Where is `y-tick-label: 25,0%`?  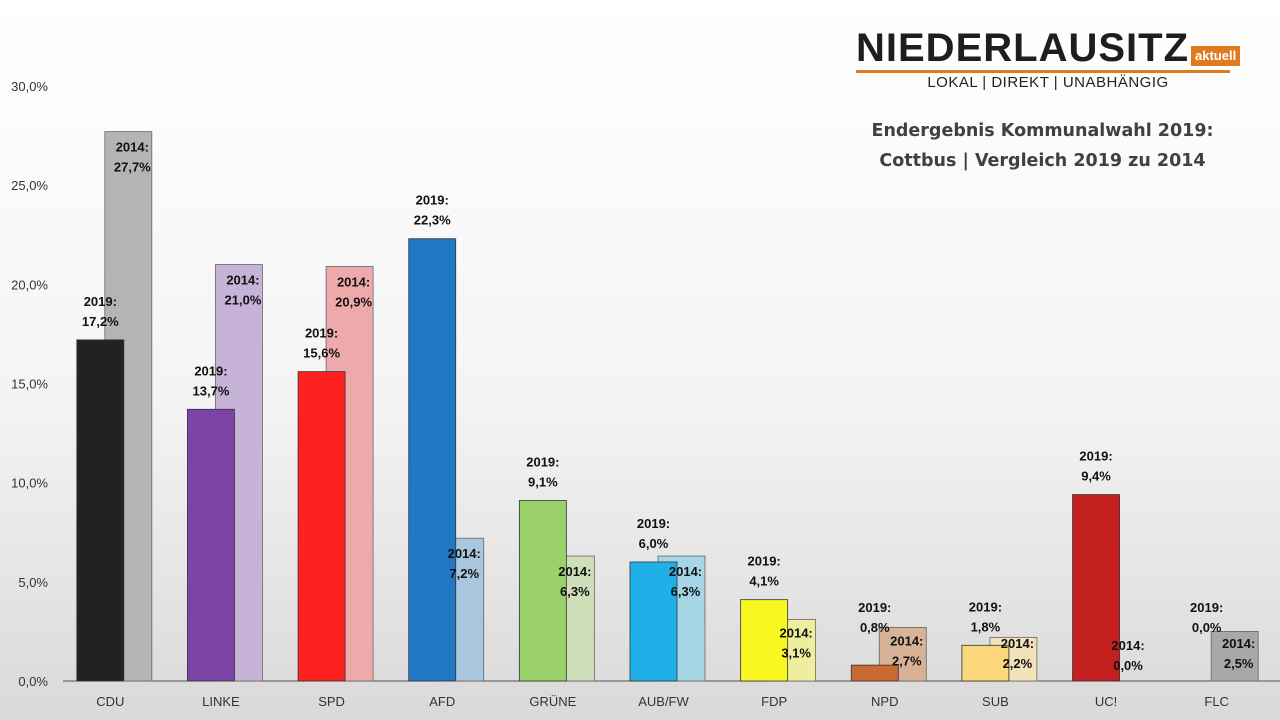 y-tick-label: 25,0% is located at coordinates (29, 185).